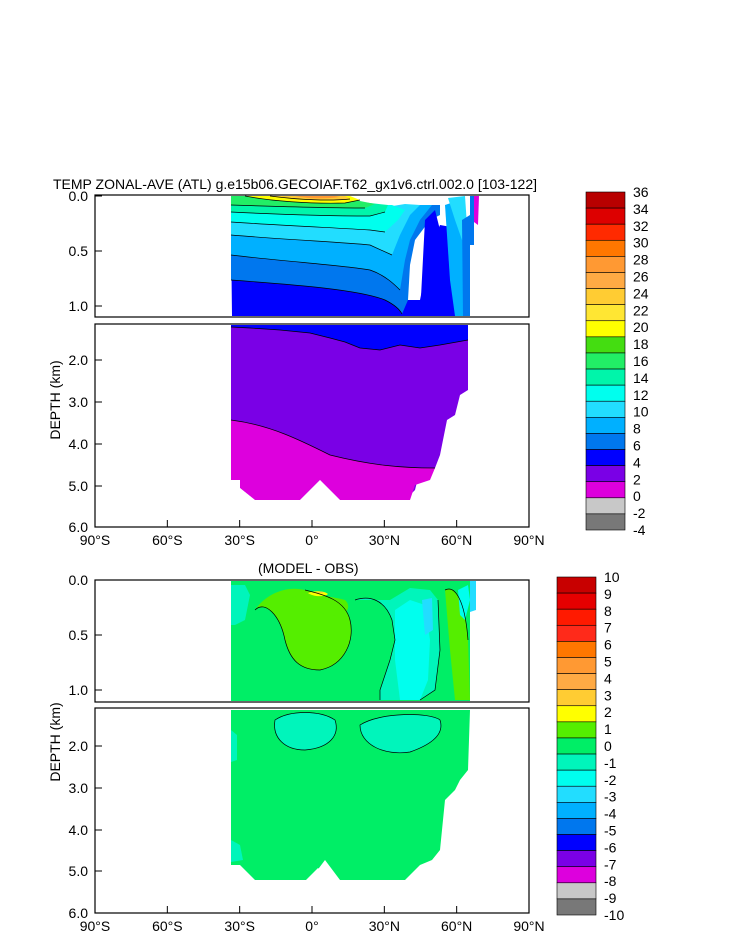  What do you see at coordinates (610, 763) in the screenshot?
I see `colorbar-label: -1` at bounding box center [610, 763].